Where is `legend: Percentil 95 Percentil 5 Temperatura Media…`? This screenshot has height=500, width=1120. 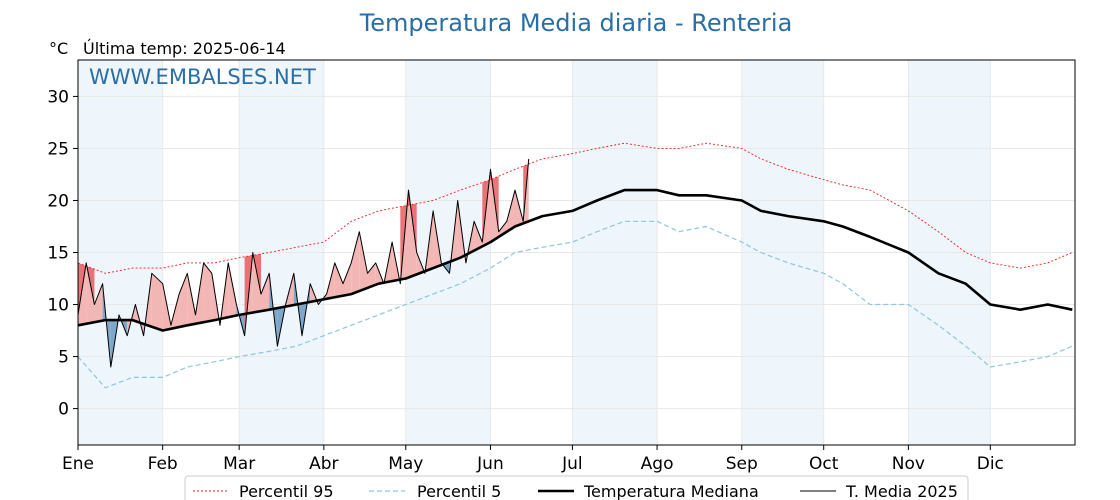
legend: Percentil 95 Percentil 5 Temperatura Media… is located at coordinates (576, 487).